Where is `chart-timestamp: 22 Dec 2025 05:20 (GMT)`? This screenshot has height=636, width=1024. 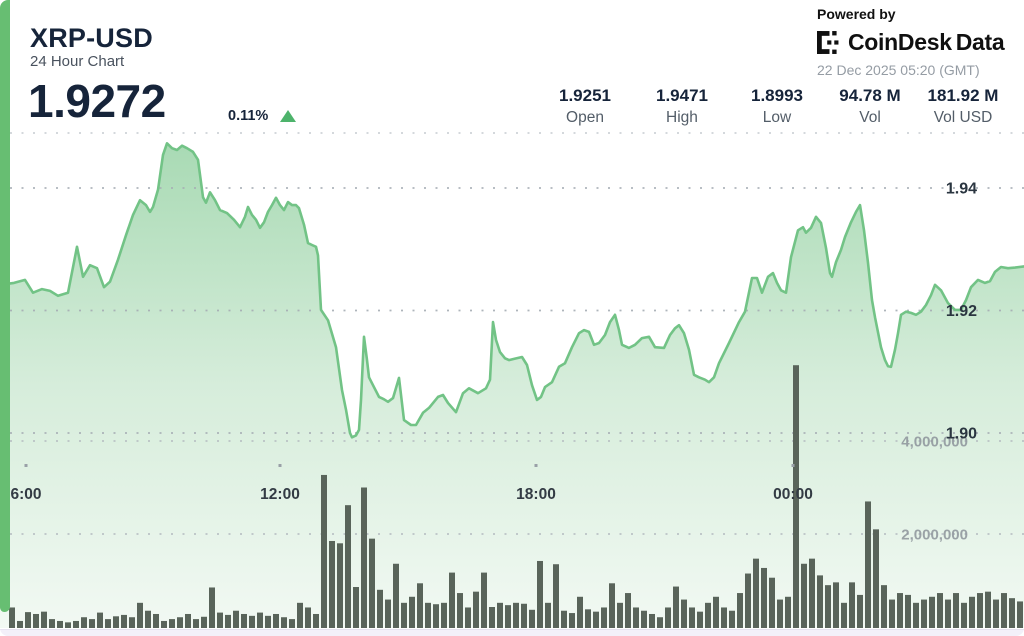
chart-timestamp: 22 Dec 2025 05:20 (GMT) is located at coordinates (898, 70).